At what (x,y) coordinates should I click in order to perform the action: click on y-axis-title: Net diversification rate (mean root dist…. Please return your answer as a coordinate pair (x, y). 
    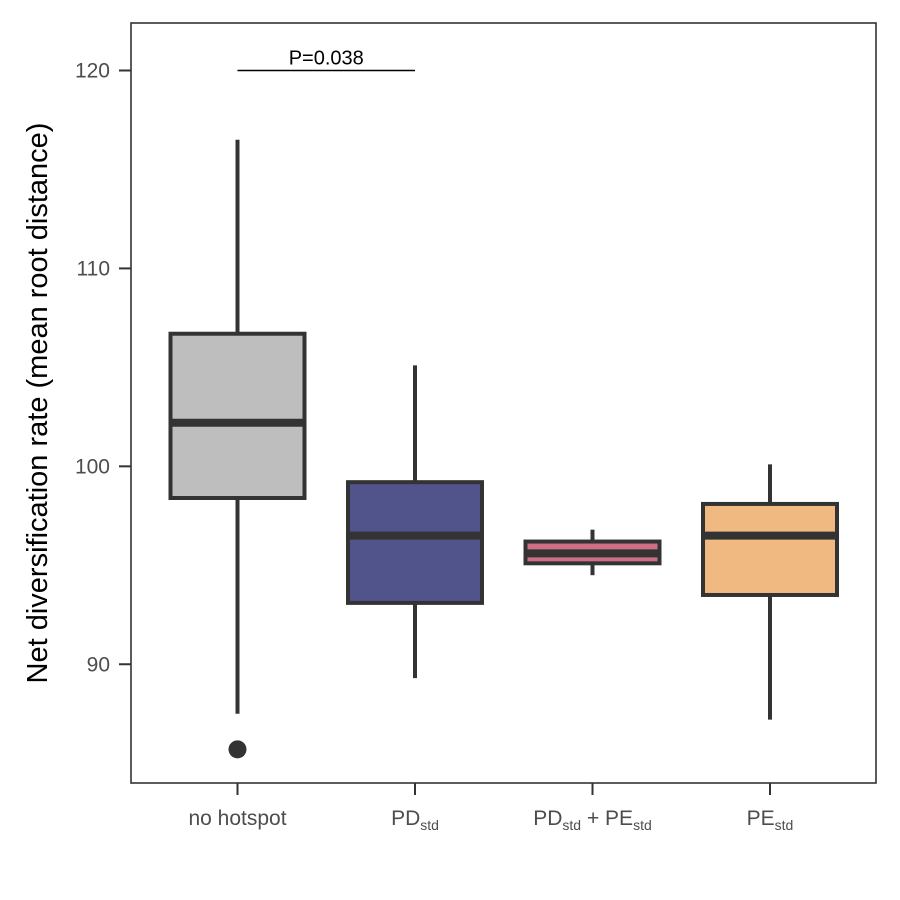
    Looking at the image, I should click on (38, 403).